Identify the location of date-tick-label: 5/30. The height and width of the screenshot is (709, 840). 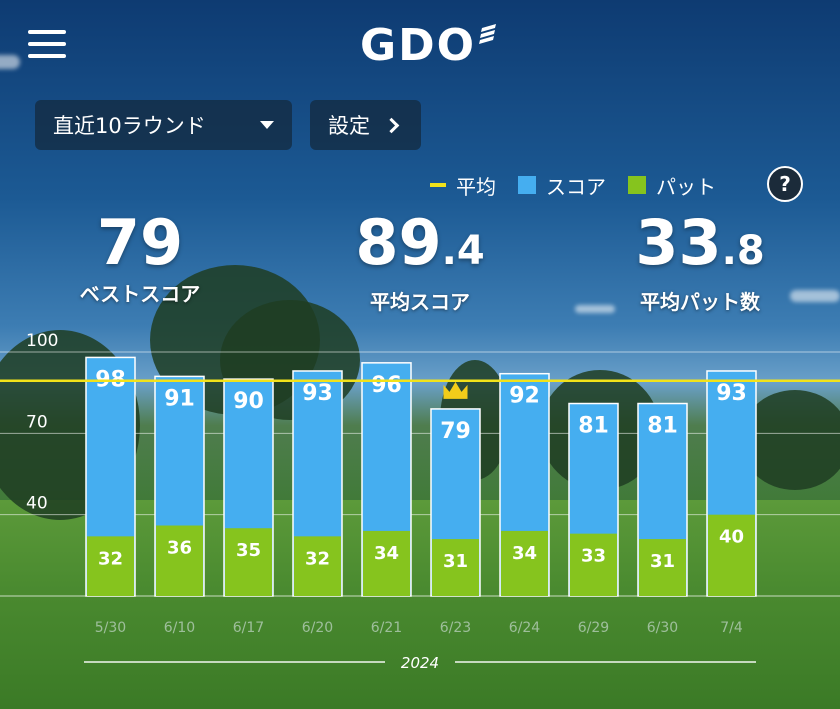
(110, 628).